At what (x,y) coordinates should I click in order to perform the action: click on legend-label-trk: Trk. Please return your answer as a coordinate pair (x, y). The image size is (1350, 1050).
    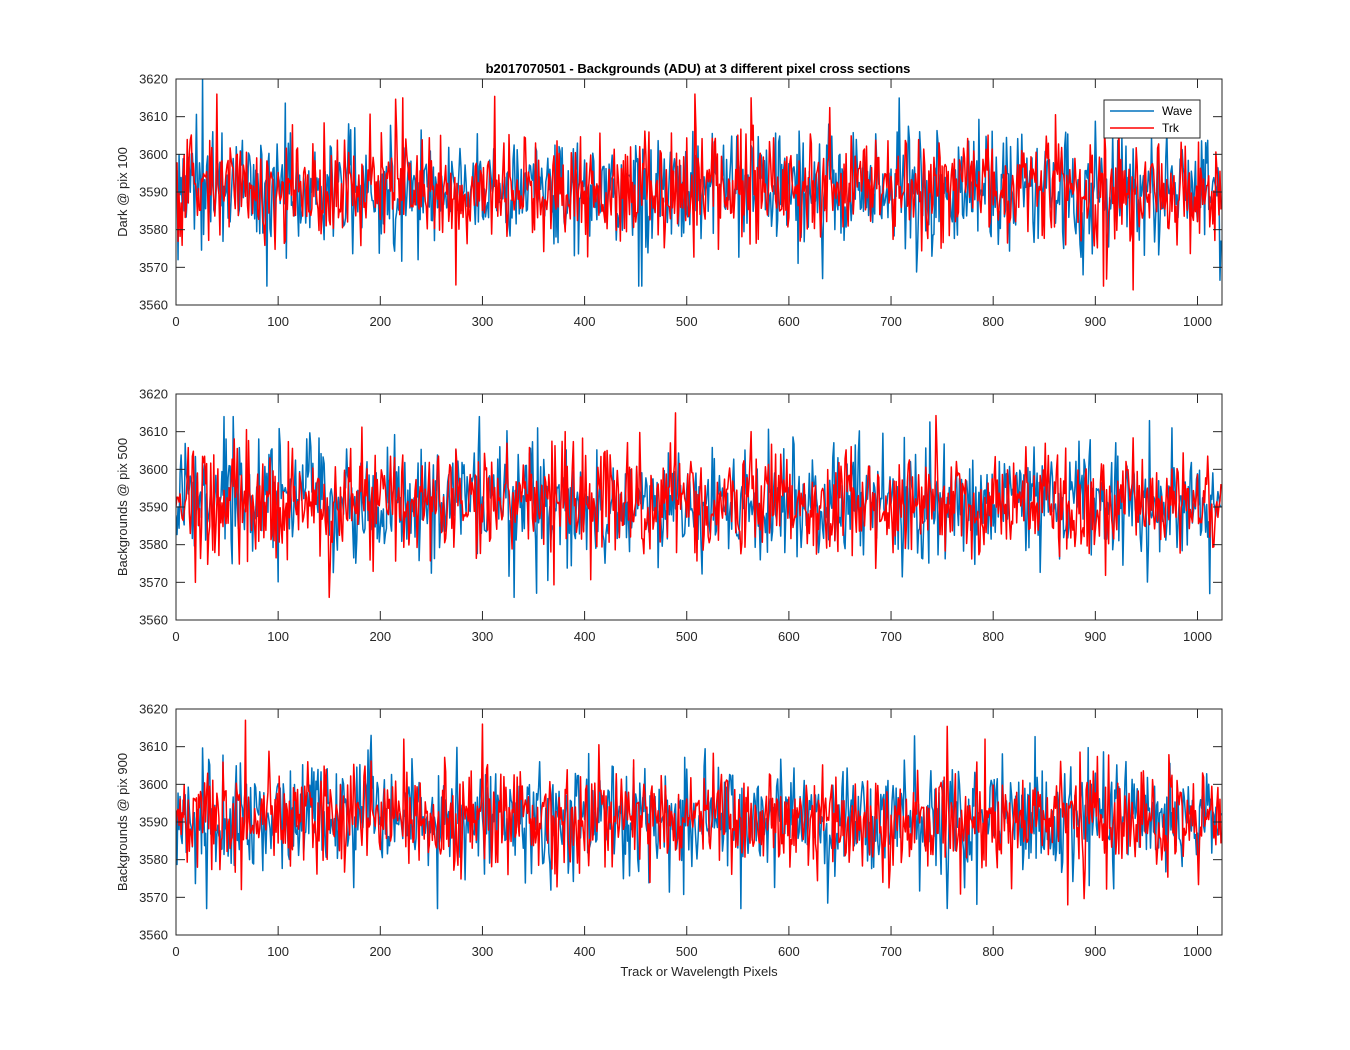
    Looking at the image, I should click on (1171, 128).